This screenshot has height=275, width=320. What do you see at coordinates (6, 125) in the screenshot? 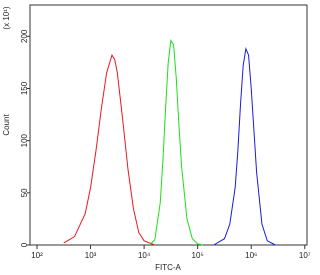
I see `y-axis-label: Count` at bounding box center [6, 125].